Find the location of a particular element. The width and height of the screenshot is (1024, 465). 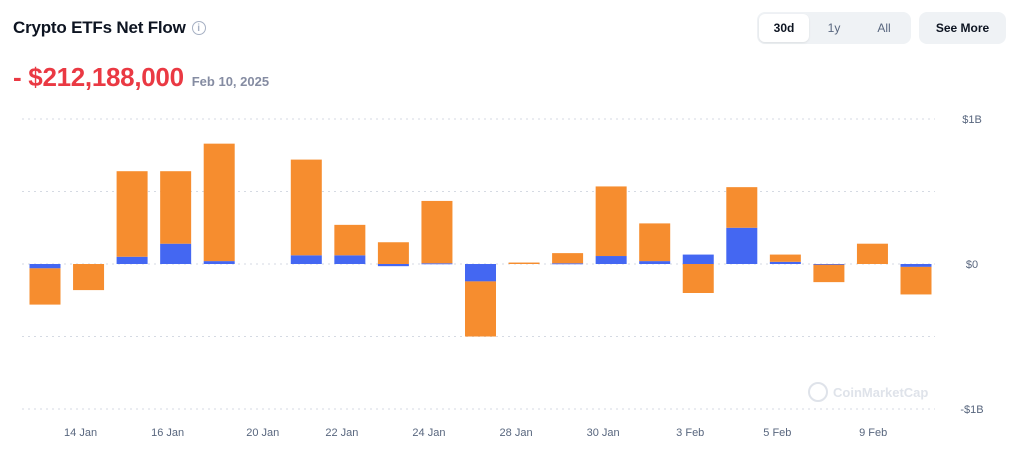

x-tick-label: 24 Jan is located at coordinates (428, 433).